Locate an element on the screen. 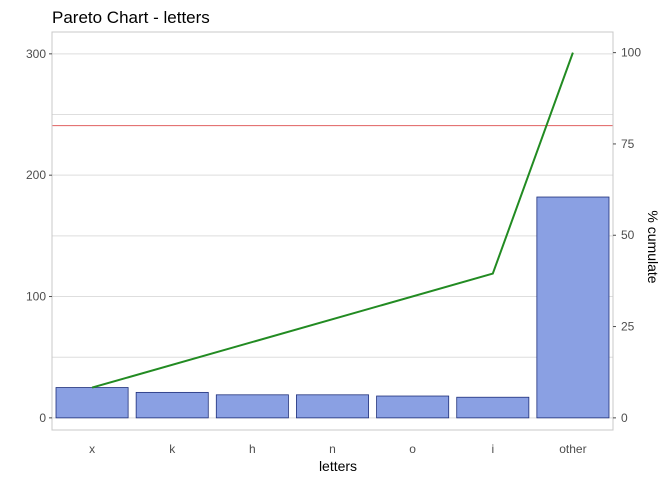 This screenshot has width=672, height=480. y2-tick-label: 50 is located at coordinates (628, 235).